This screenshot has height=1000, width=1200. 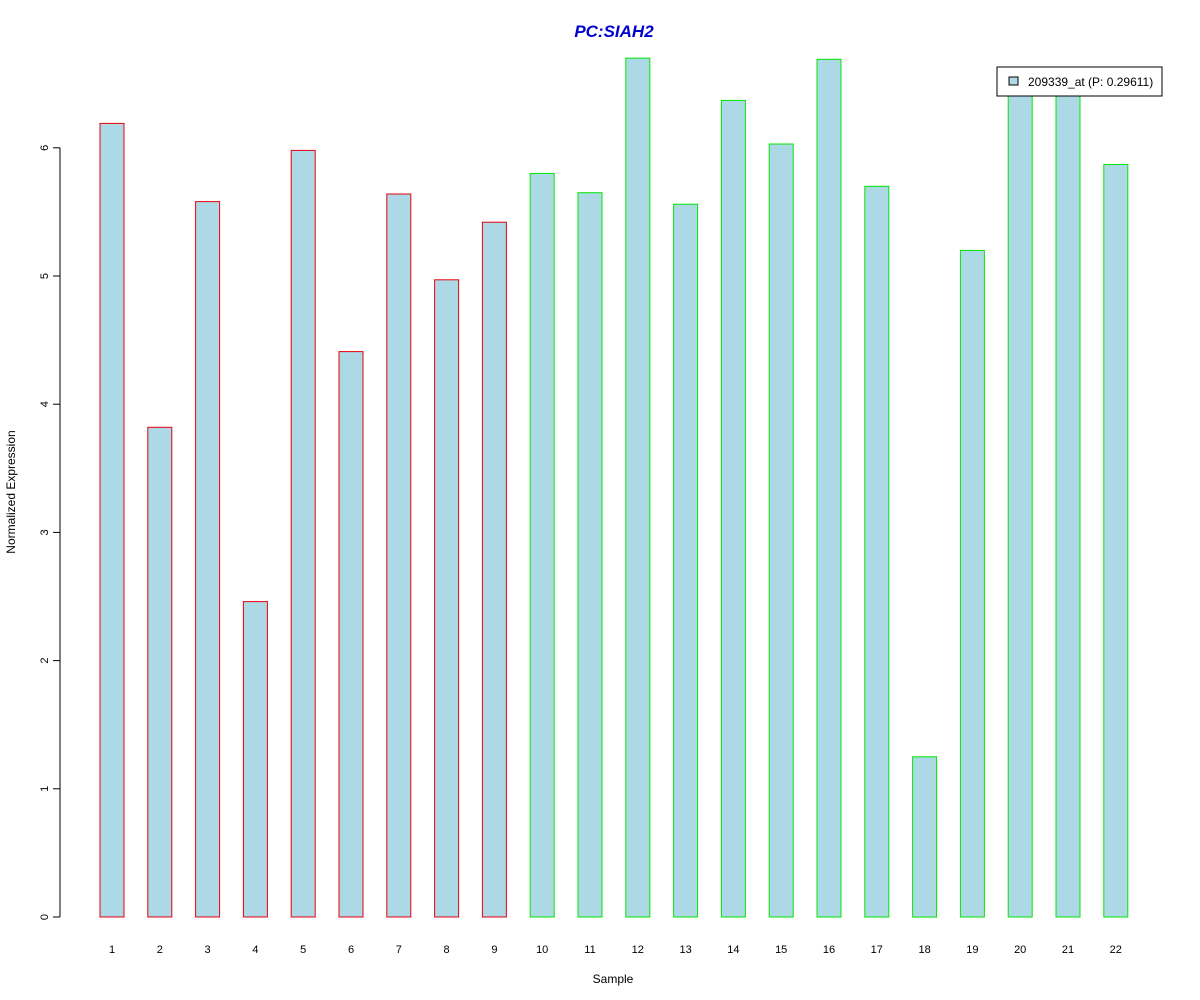 I want to click on y-tick-label: 5, so click(x=45, y=276).